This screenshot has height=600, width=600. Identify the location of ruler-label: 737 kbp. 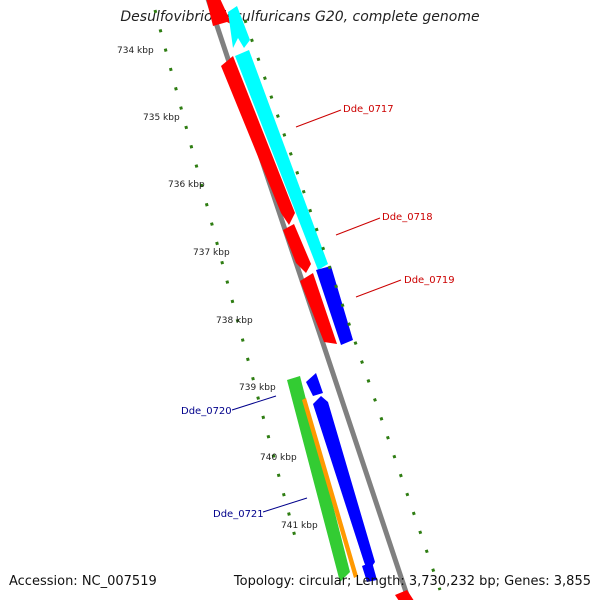
(211, 253).